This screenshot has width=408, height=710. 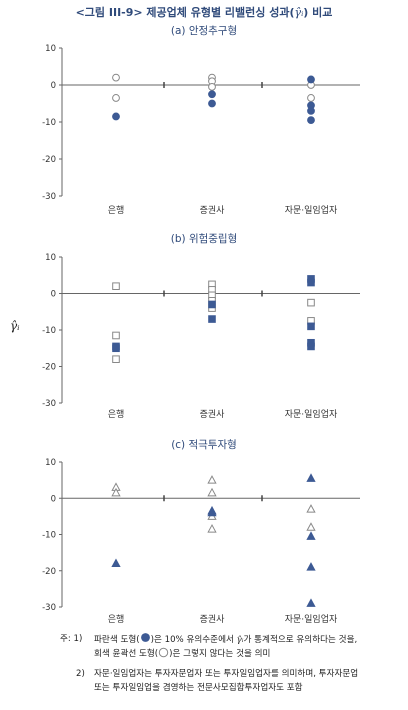 I want to click on note-1-line-2b: )은 그렇지 않다는 것을 의미, so click(x=220, y=654).